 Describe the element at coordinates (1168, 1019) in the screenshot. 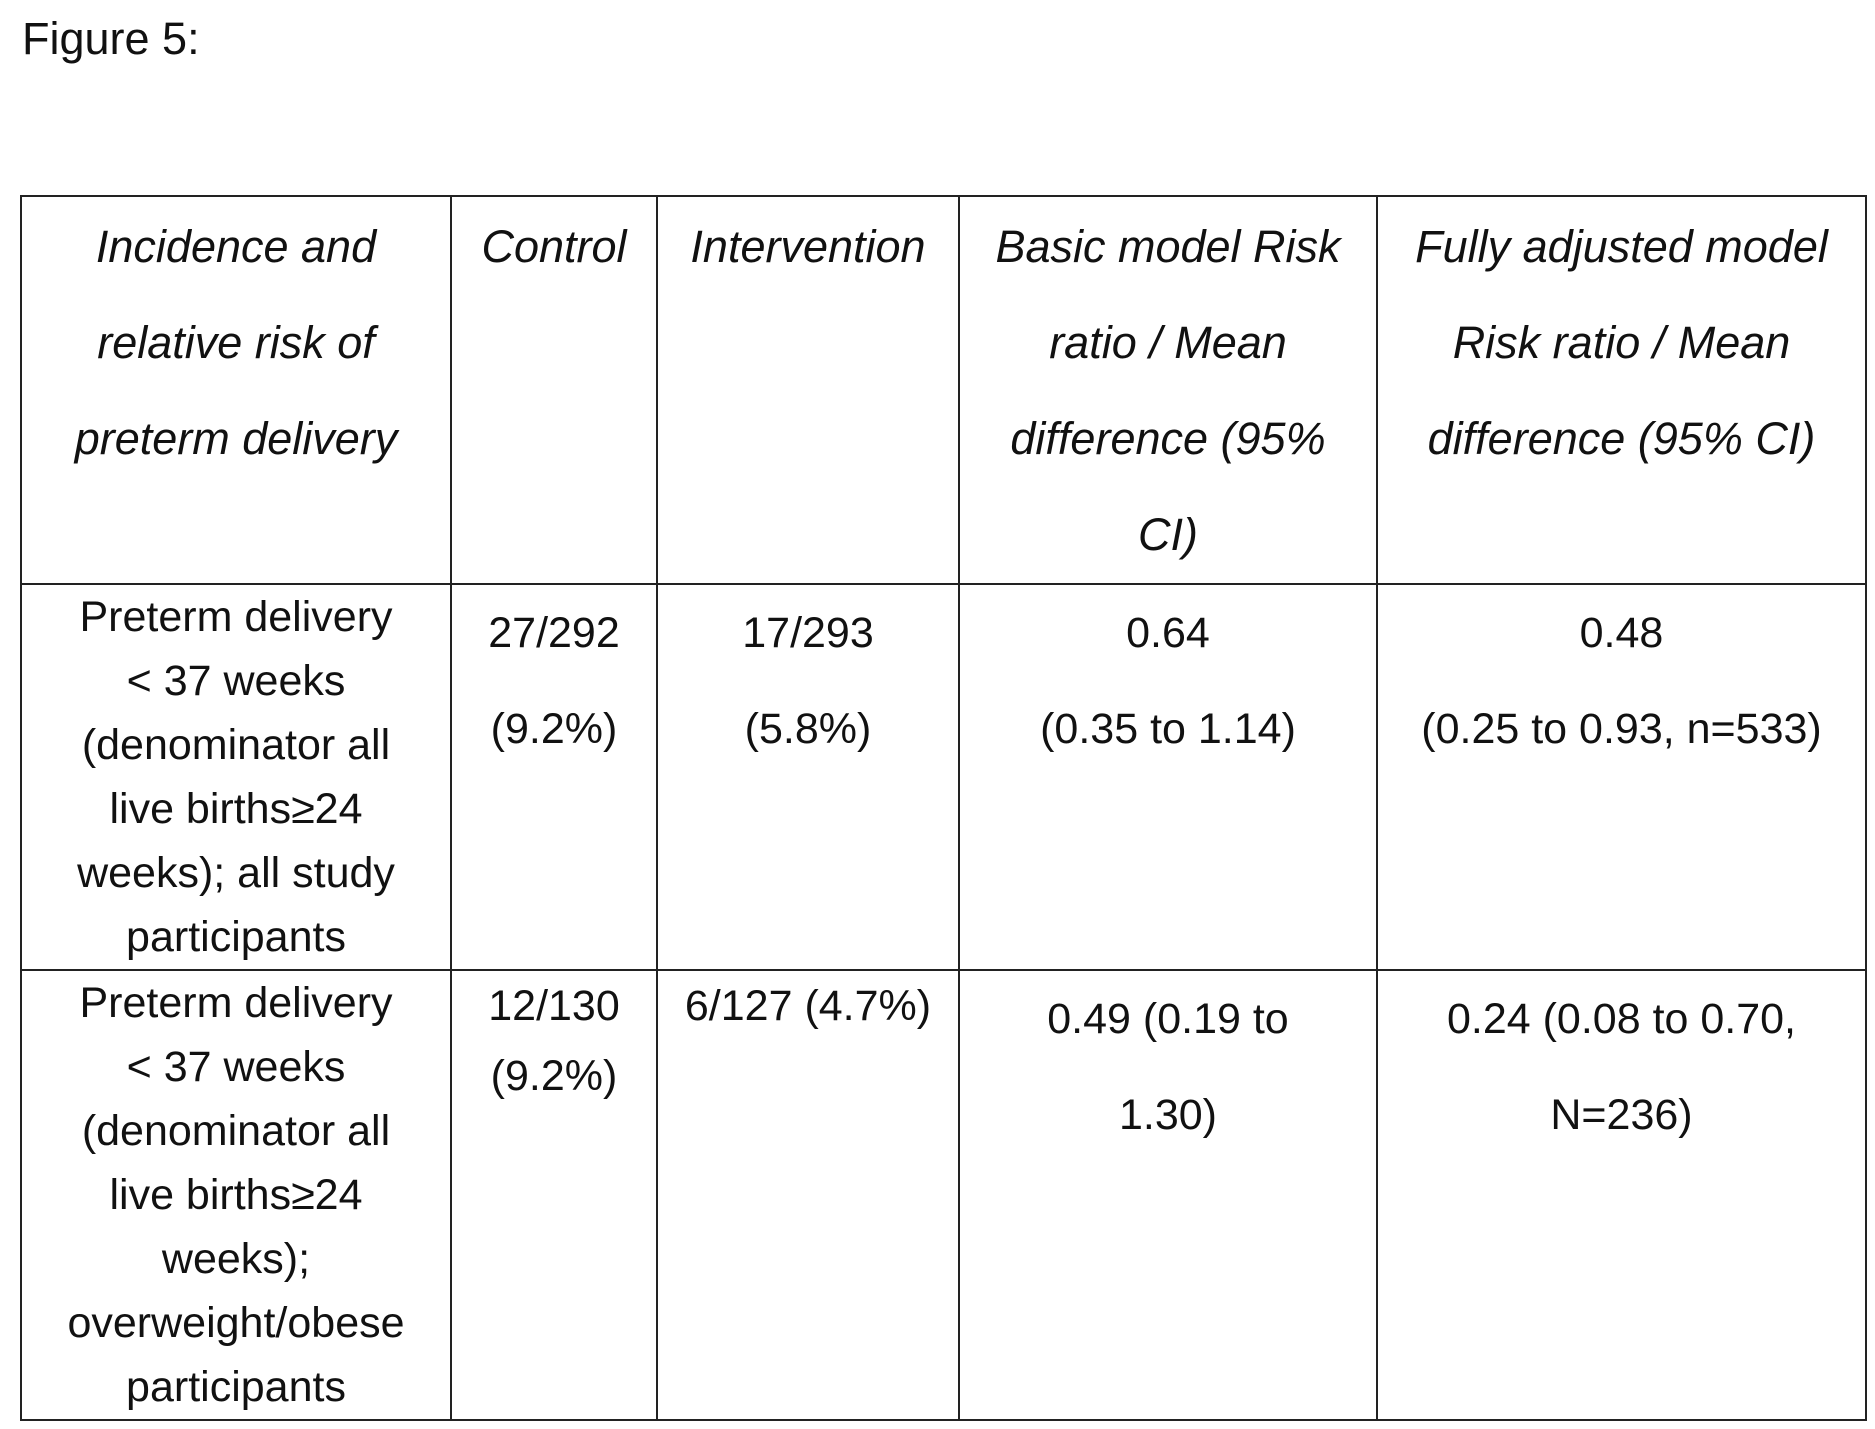

I see `basic-estimate: 0.49 (0.19 to` at that location.